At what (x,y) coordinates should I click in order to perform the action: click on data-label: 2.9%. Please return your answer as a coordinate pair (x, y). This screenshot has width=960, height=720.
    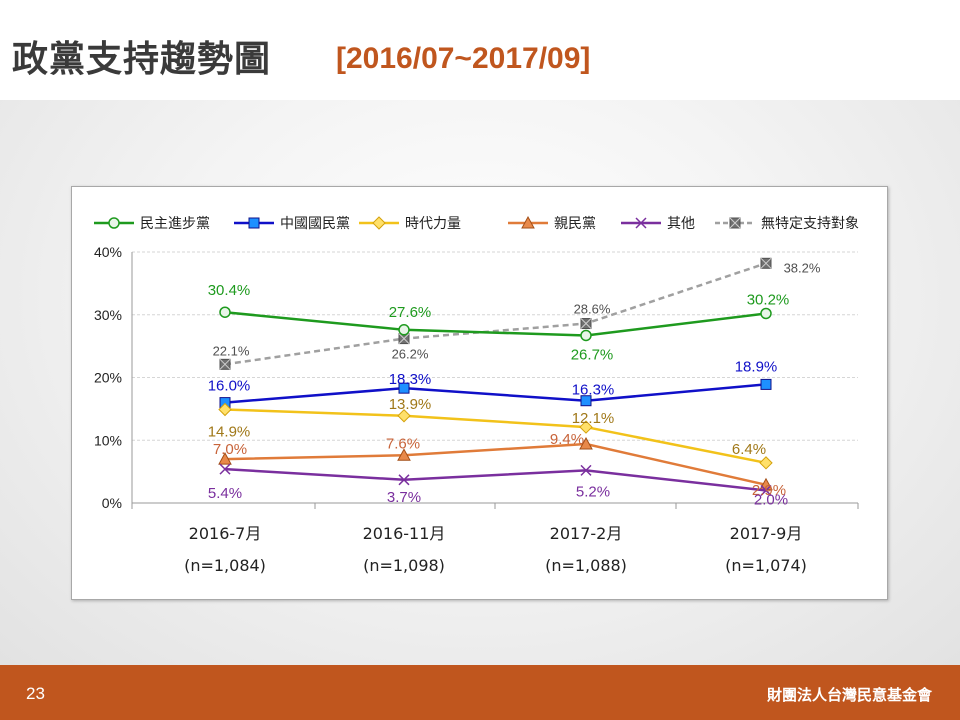
    Looking at the image, I should click on (769, 490).